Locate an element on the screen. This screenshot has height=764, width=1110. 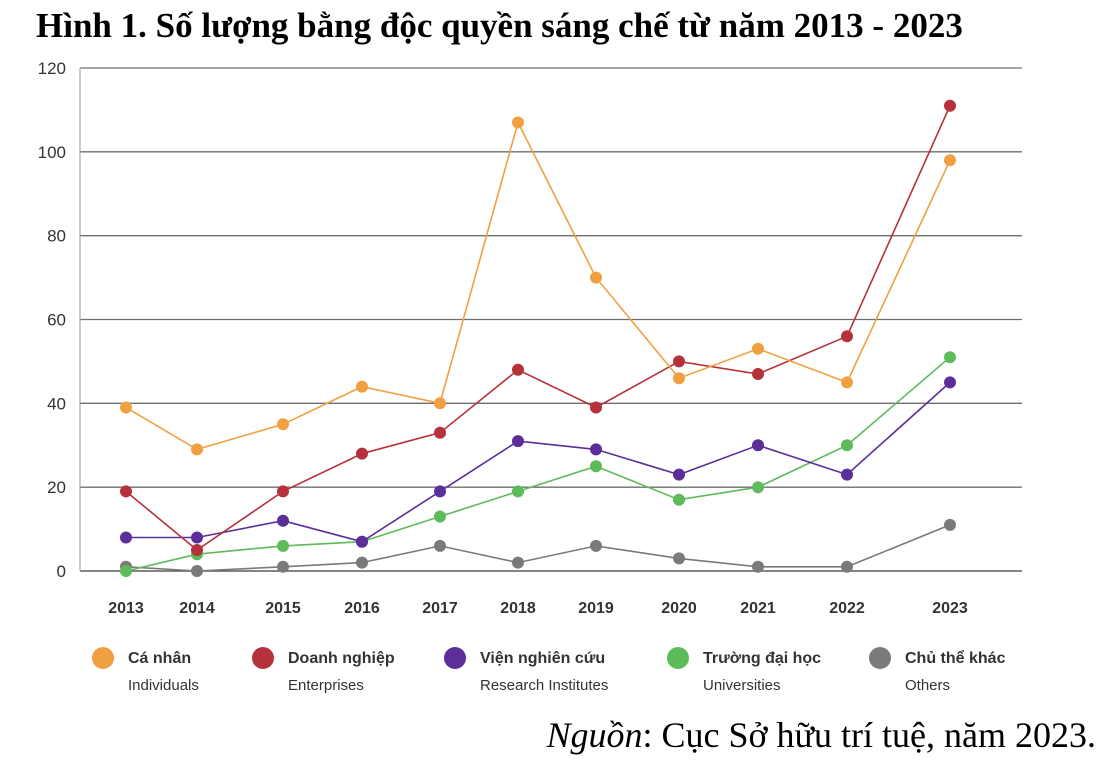
y-tick-label: 80 is located at coordinates (56, 236).